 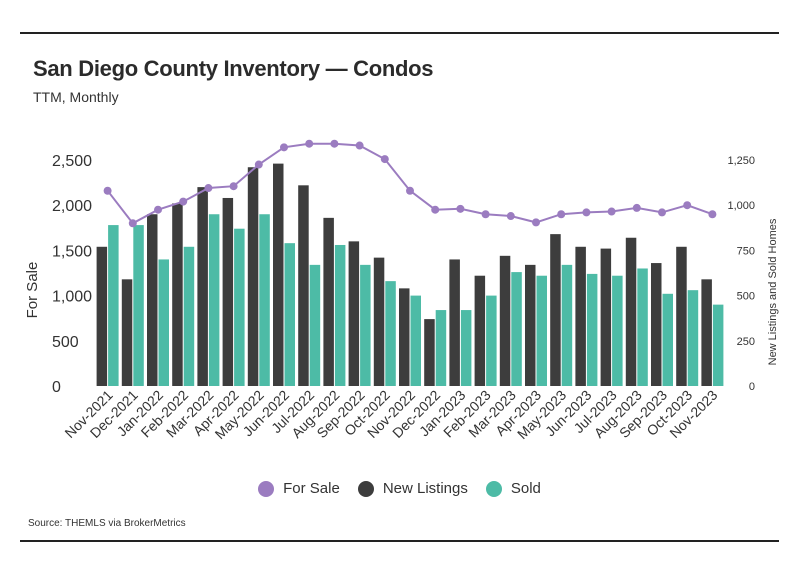 I want to click on y-right-tick-label: 250, so click(x=746, y=342).